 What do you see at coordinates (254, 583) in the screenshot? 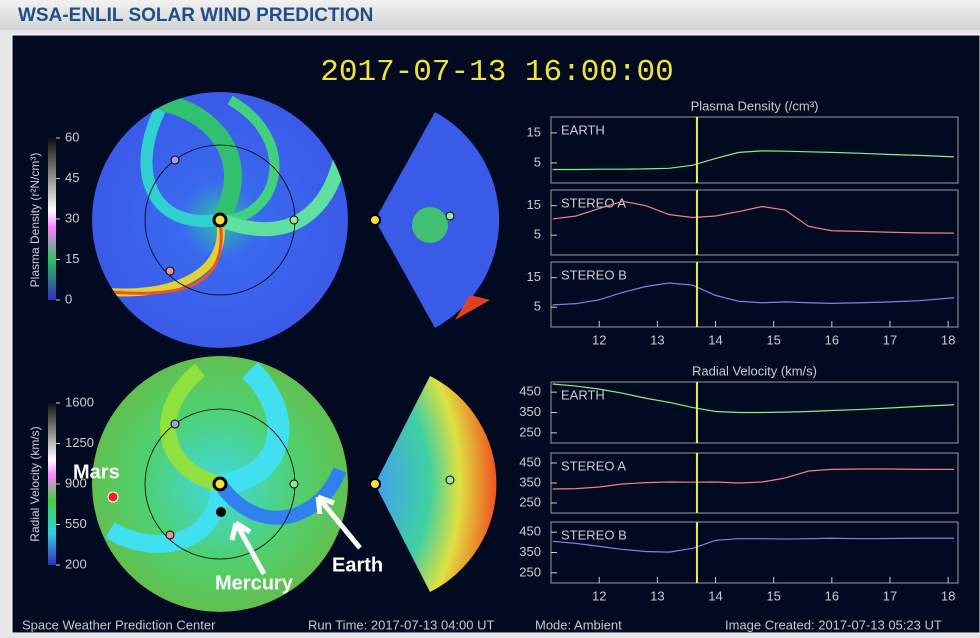
I see `annotation: Mercury` at bounding box center [254, 583].